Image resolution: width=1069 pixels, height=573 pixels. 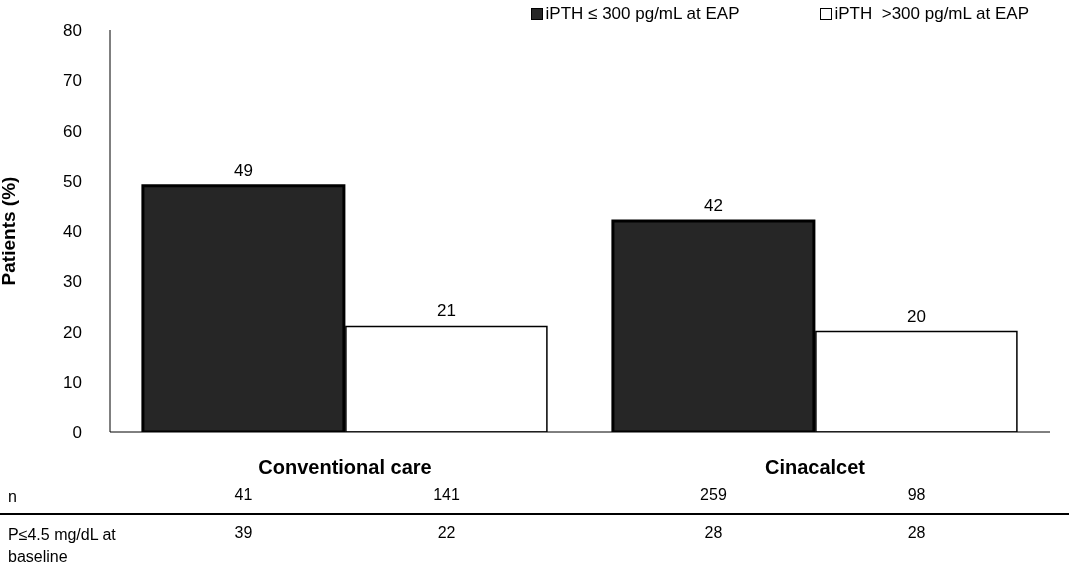 I want to click on text: n, so click(x=13, y=497).